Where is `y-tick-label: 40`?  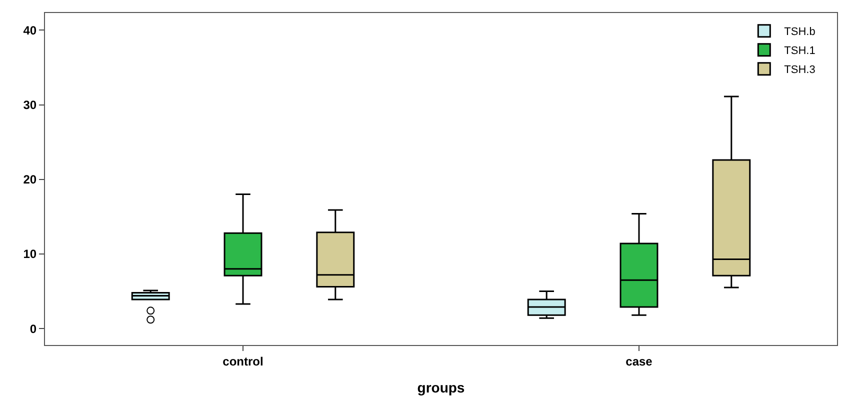
y-tick-label: 40 is located at coordinates (30, 30).